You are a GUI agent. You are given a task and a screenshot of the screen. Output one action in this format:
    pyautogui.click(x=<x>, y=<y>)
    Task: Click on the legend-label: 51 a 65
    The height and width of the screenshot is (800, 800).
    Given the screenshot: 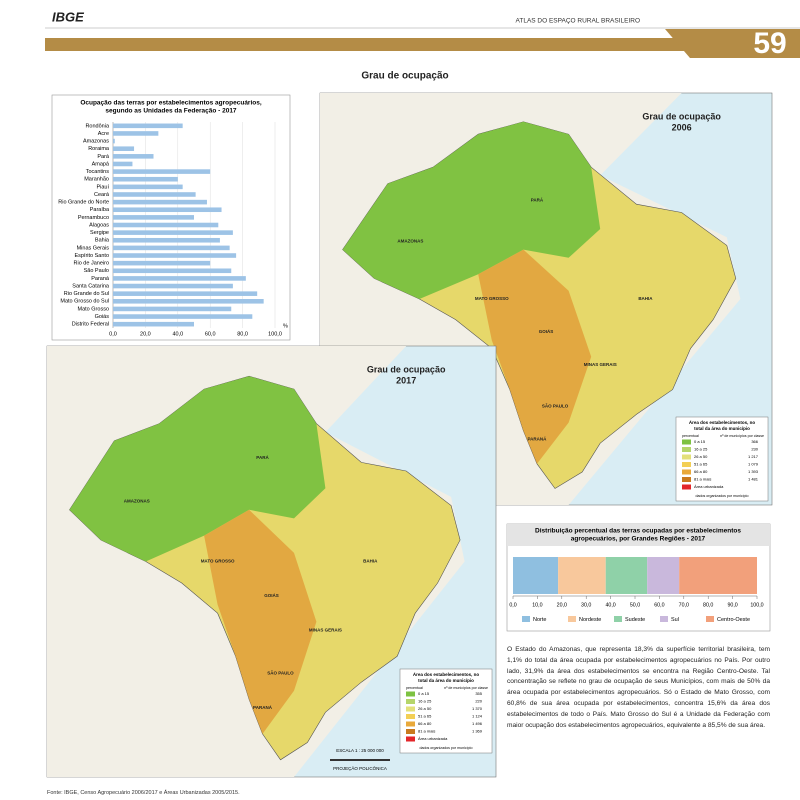 What is the action you would take?
    pyautogui.click(x=701, y=464)
    